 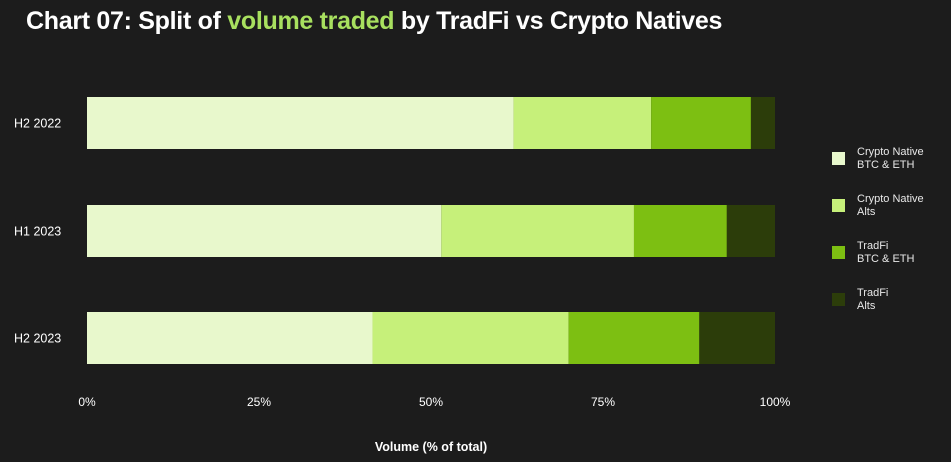 I want to click on legend-label: Crypto Native BTC & ETH, so click(x=890, y=158).